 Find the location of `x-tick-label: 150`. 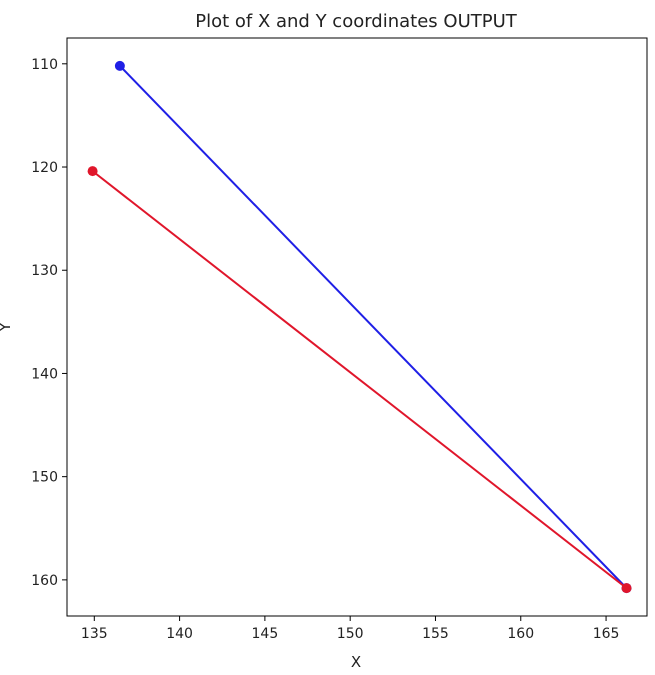

x-tick-label: 150 is located at coordinates (350, 634).